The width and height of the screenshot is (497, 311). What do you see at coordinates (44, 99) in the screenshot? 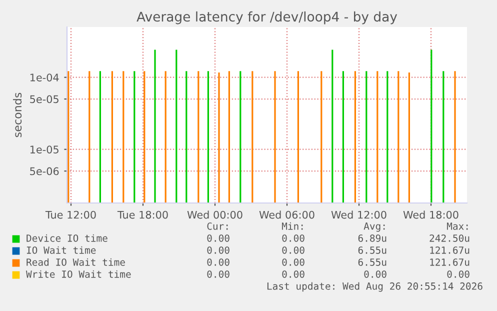
I see `y-tick-label: 5e-05` at bounding box center [44, 99].